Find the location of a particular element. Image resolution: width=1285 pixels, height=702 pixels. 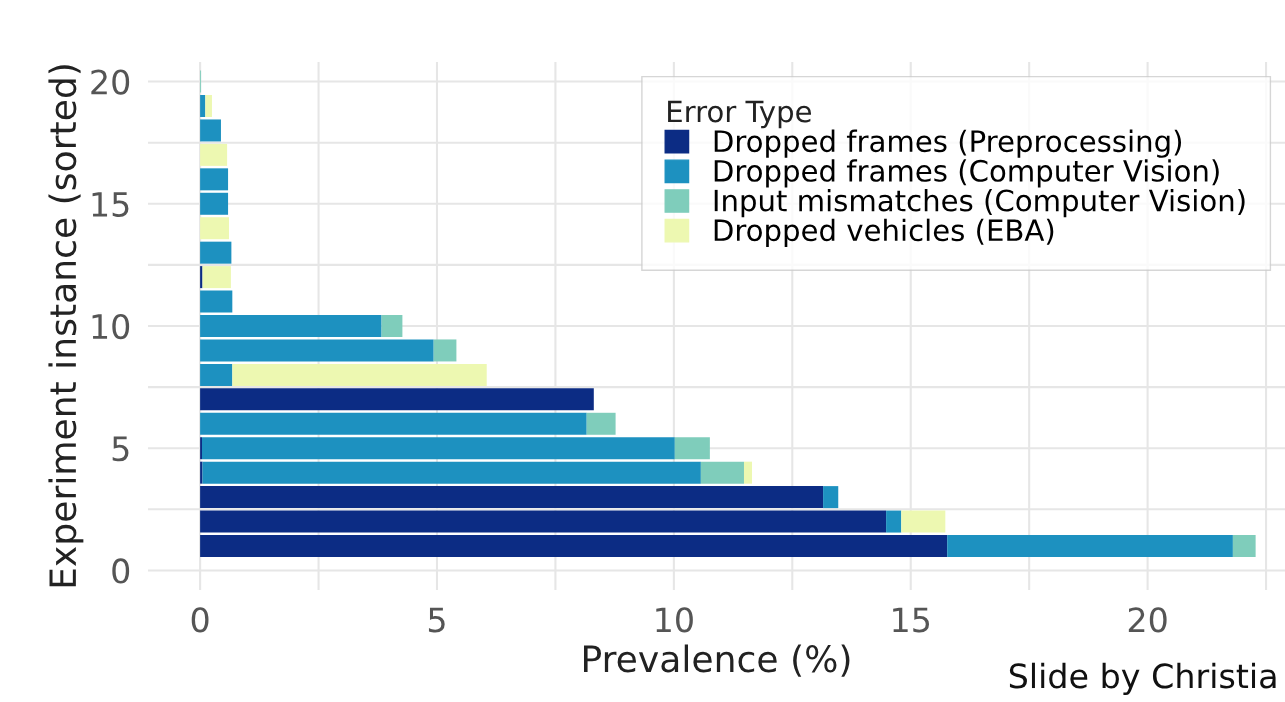

y-tick-label: 10 is located at coordinates (111, 326).